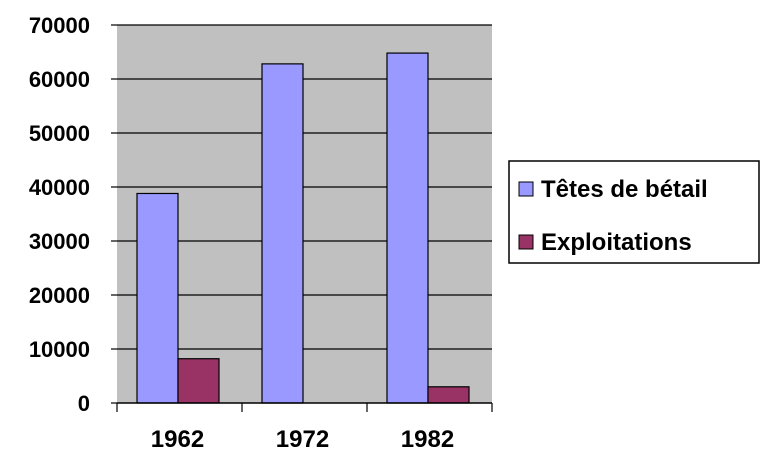  Describe the element at coordinates (407, 228) in the screenshot. I see `bar-tetes-de-betail-1982` at that location.